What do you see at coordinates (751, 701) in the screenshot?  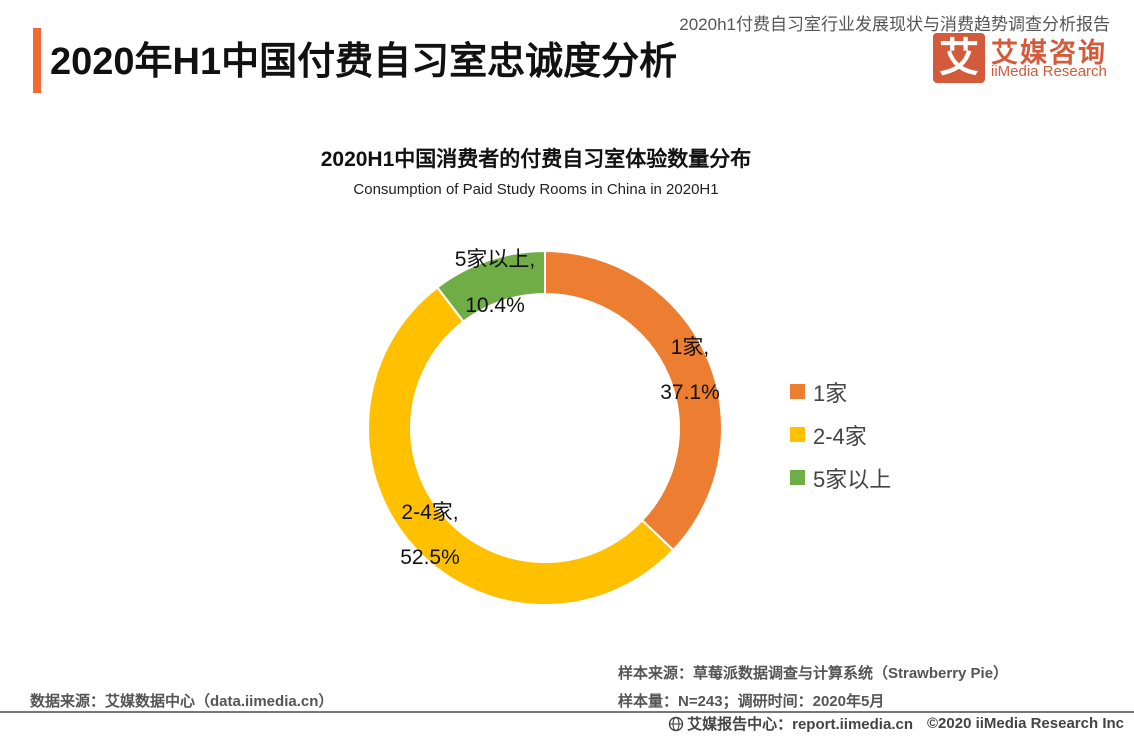 I see `sample-size: 样本量：N=243；调研时间：2020年5月` at bounding box center [751, 701].